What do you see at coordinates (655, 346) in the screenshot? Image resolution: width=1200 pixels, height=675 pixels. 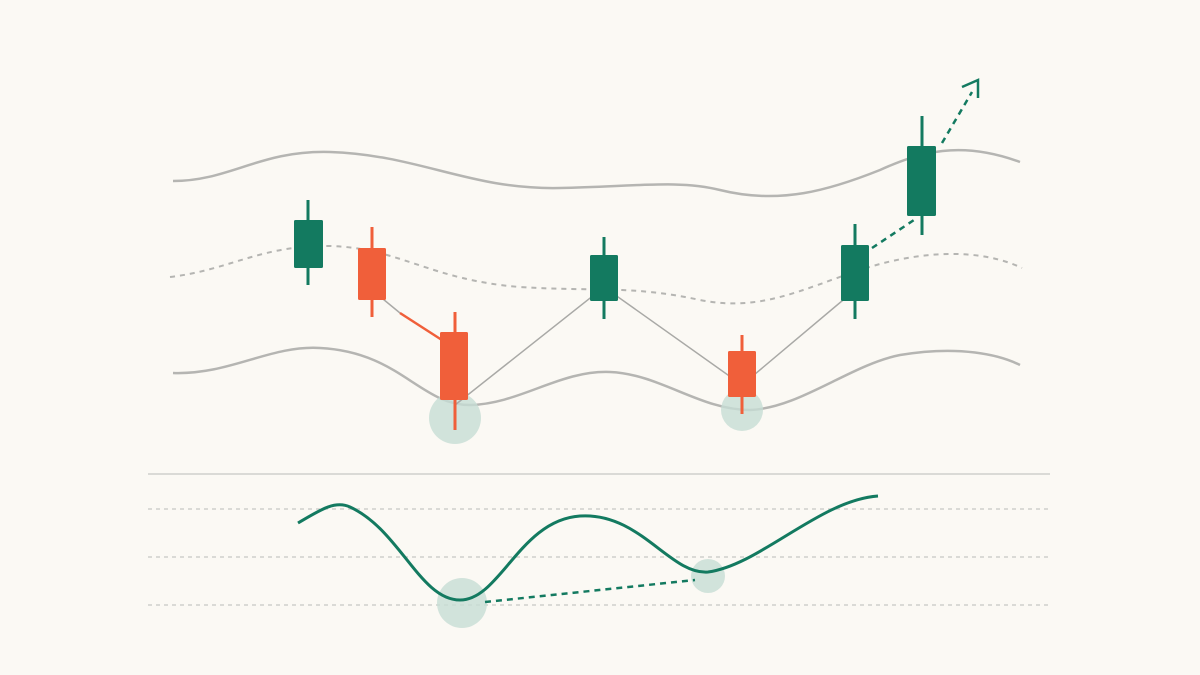 I see `price-line` at bounding box center [655, 346].